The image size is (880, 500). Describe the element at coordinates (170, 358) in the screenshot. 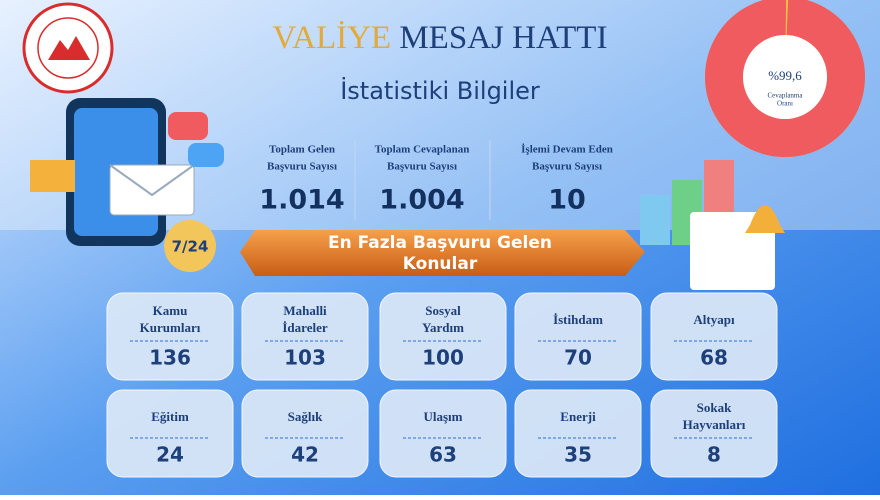

I see `topic-value: 136` at that location.